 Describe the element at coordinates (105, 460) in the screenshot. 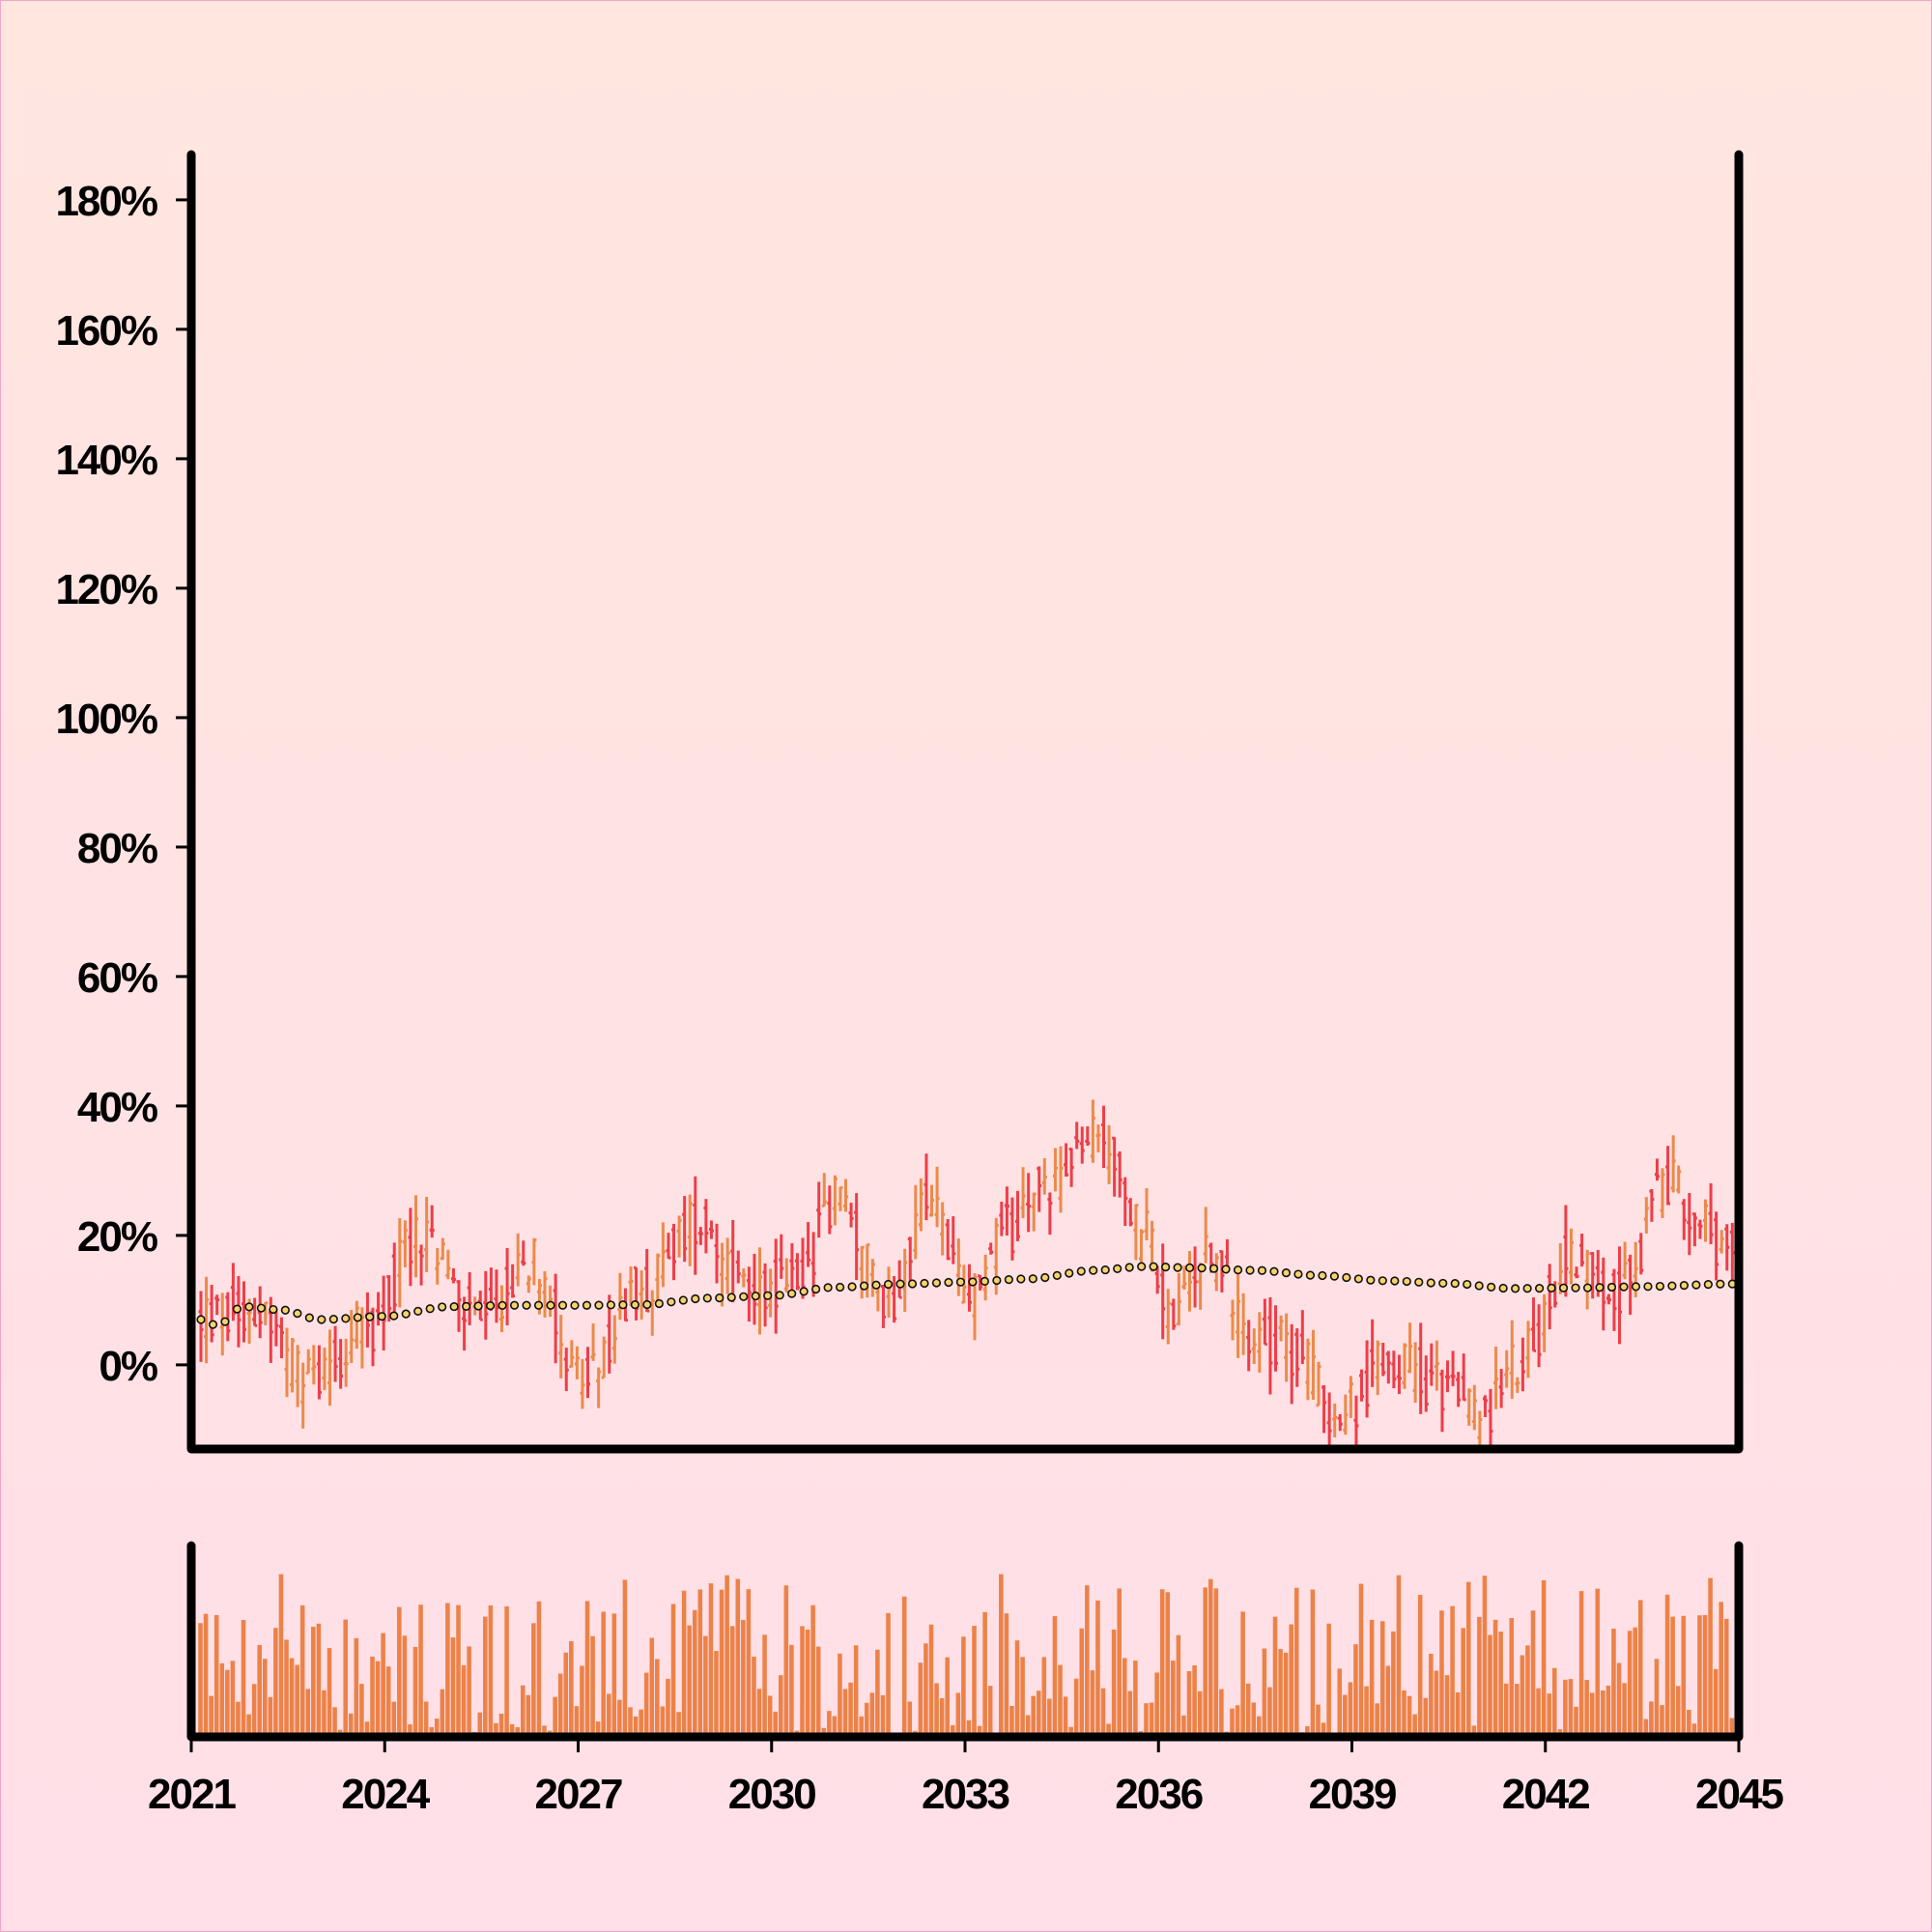

I see `y-tick-label: 140%` at that location.